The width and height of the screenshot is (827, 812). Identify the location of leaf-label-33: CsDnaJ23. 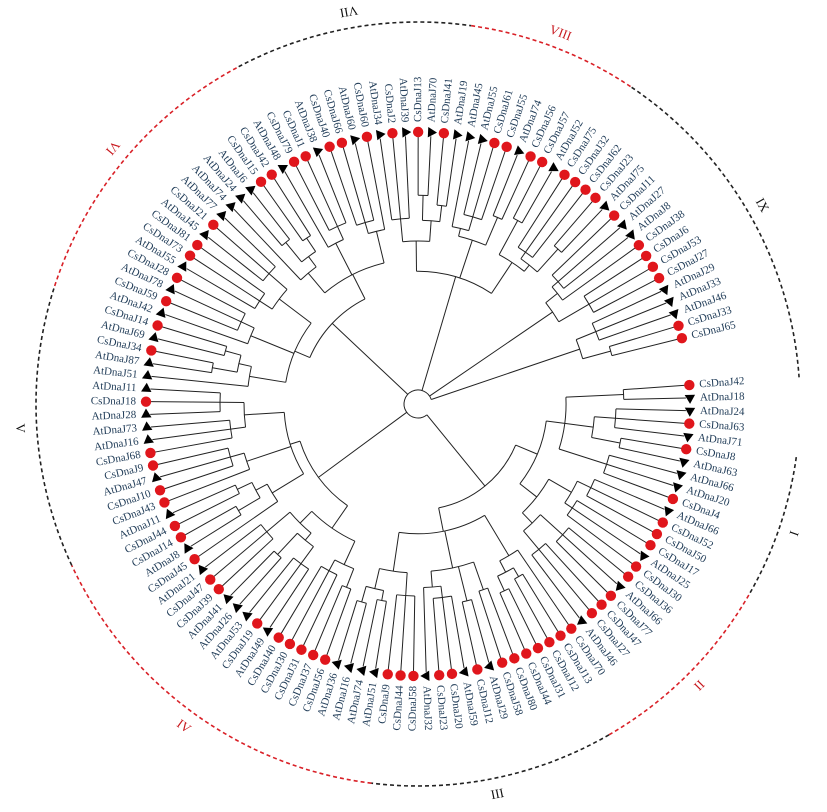
(442, 708).